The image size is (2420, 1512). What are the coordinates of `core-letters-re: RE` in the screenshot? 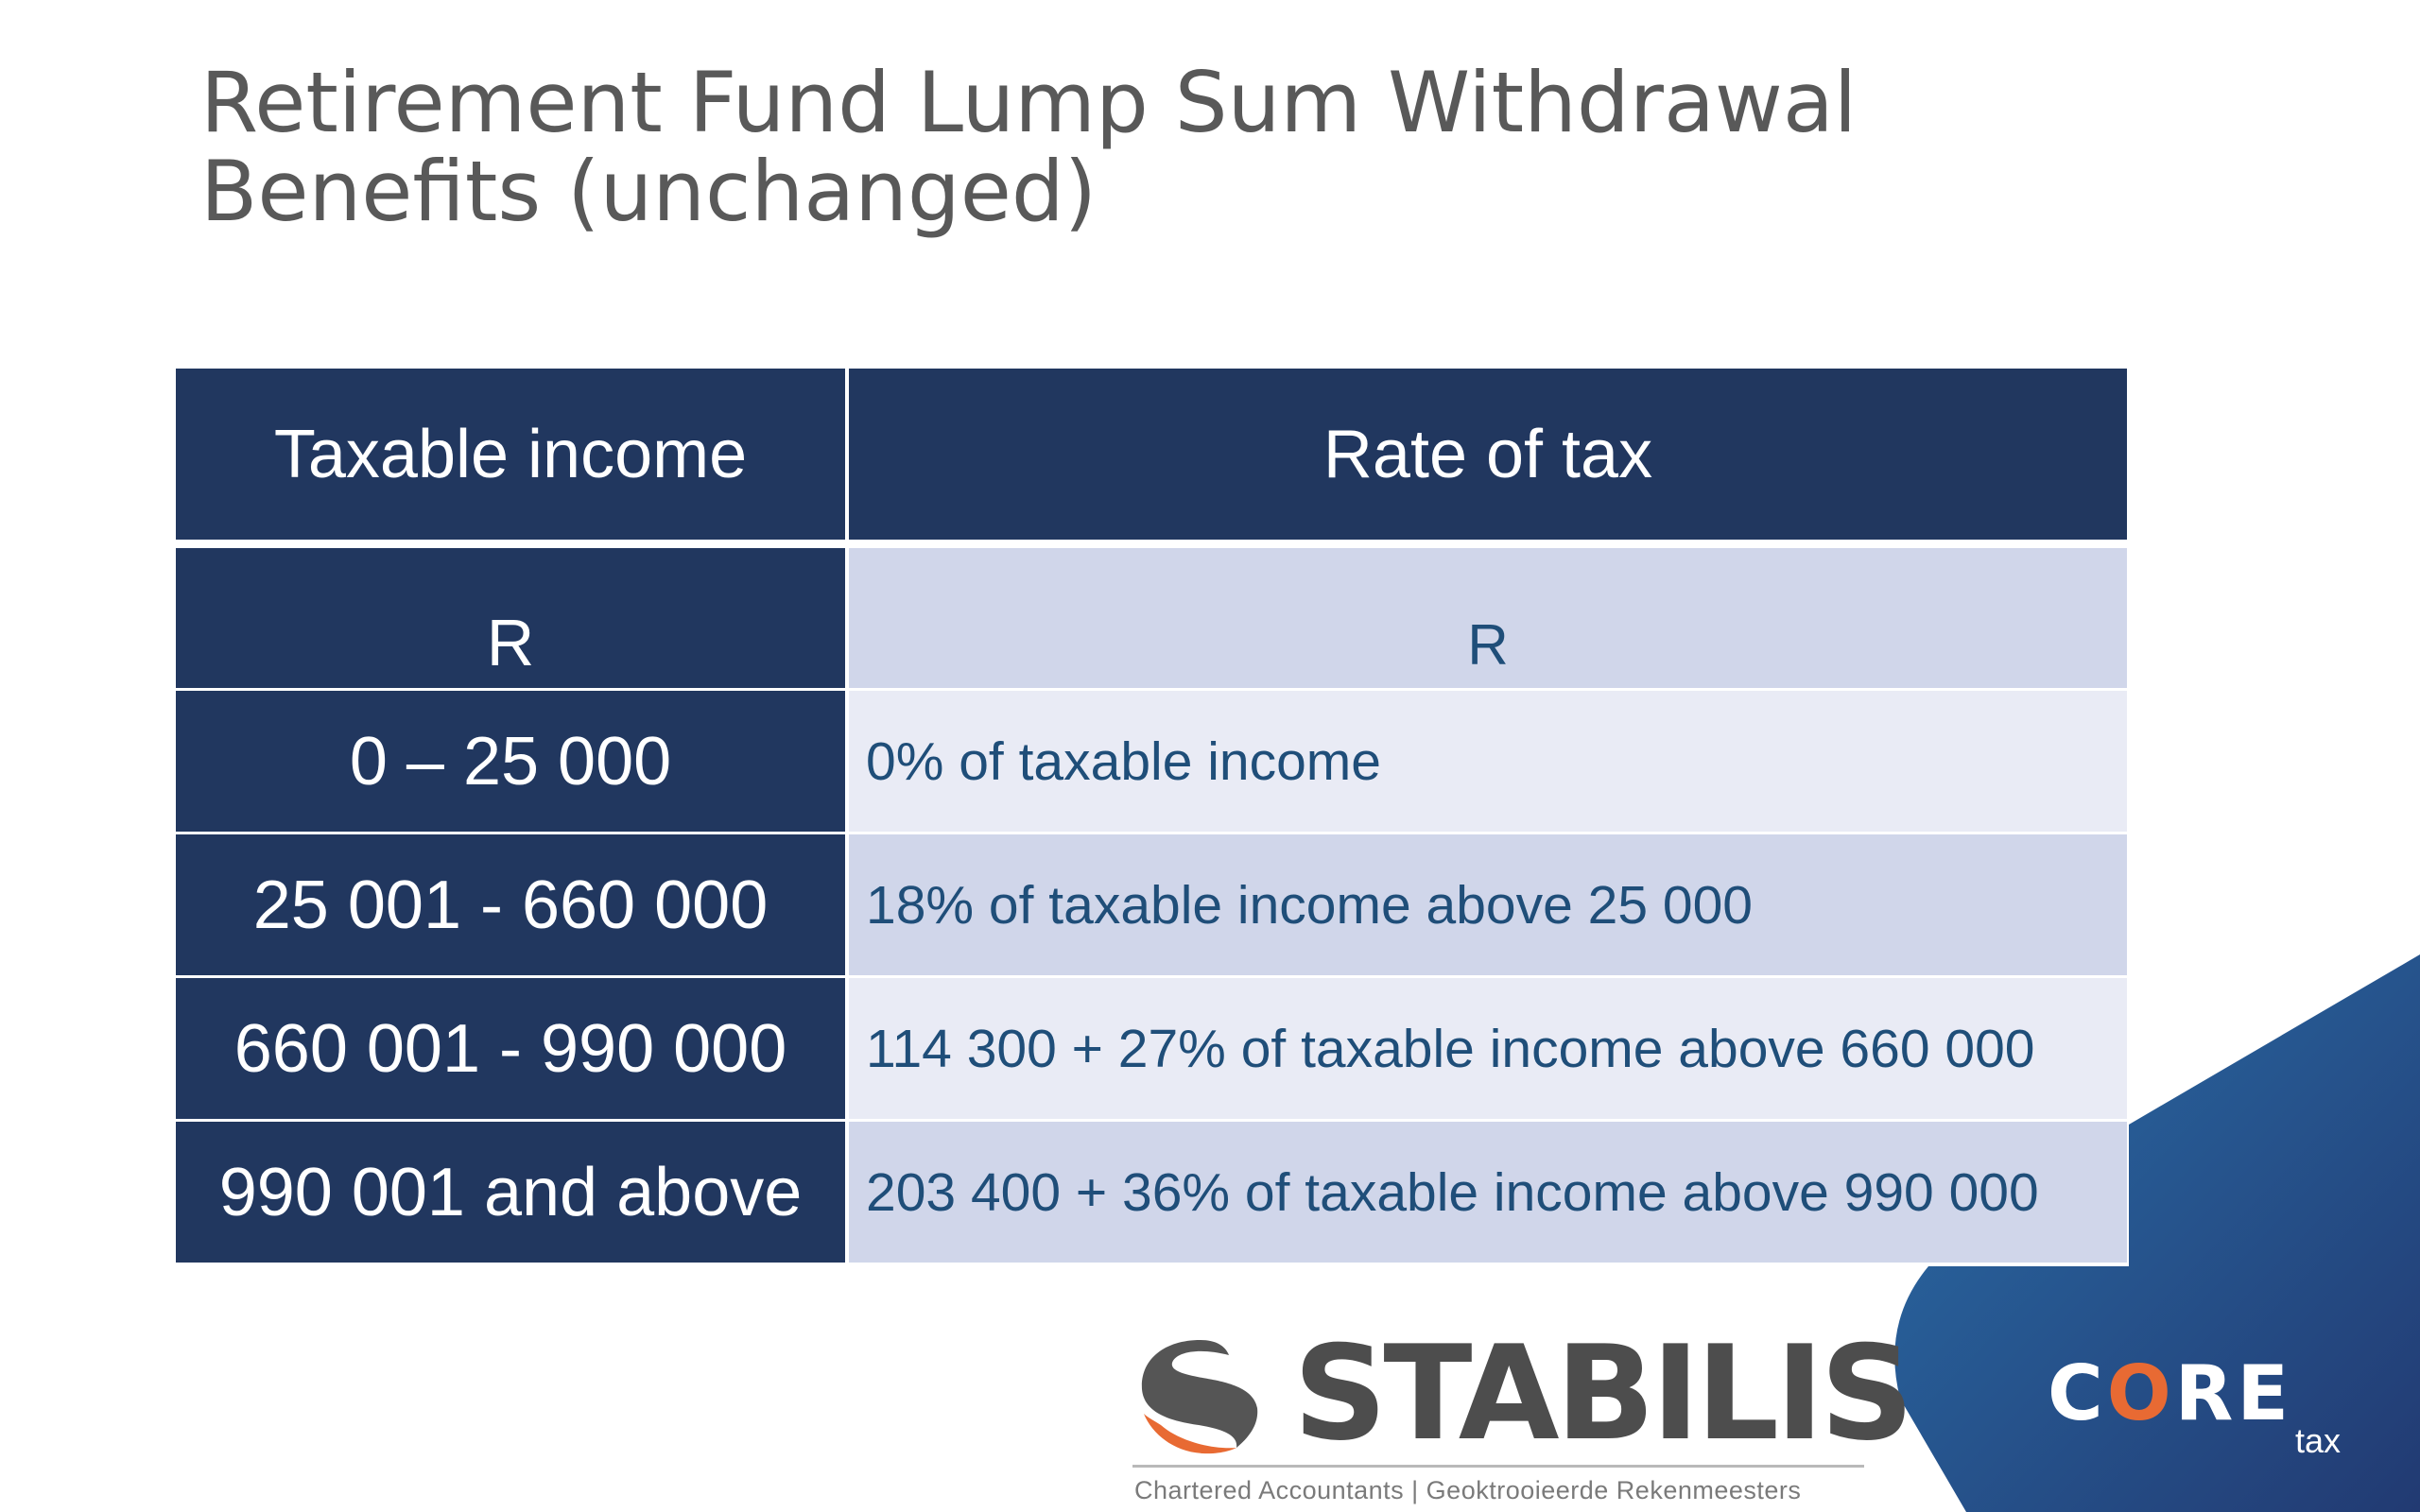 It's located at (2233, 1393).